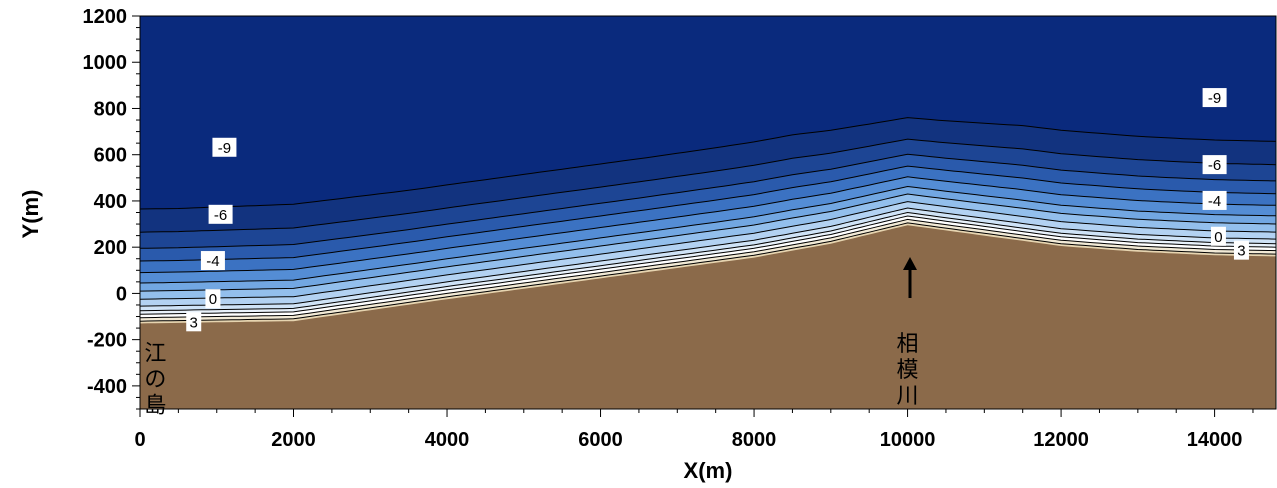 The height and width of the screenshot is (488, 1277). I want to click on enoshima-annotation: 江の島, so click(155, 379).